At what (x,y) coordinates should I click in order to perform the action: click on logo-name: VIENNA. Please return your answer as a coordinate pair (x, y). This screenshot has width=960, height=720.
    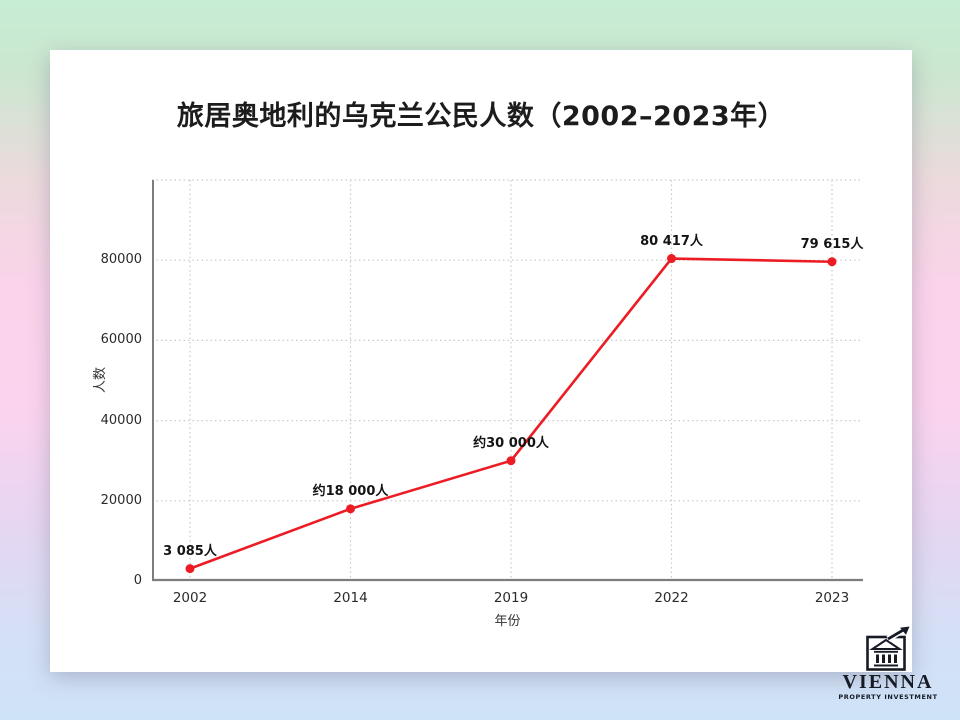
    Looking at the image, I should click on (888, 682).